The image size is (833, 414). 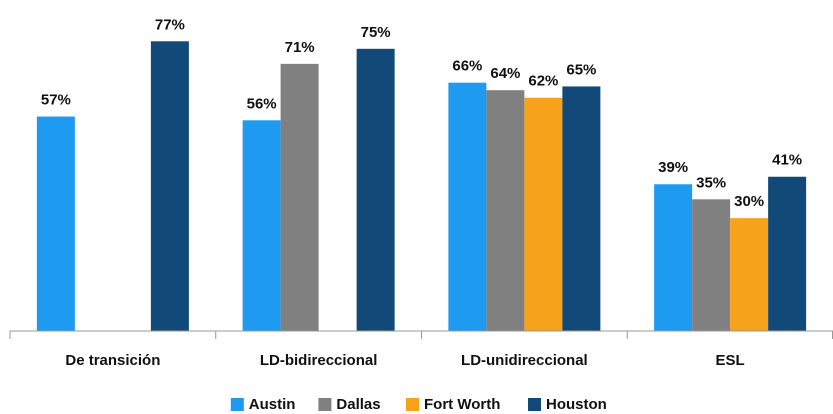 I want to click on x-tick-label: ESL, so click(x=730, y=360).